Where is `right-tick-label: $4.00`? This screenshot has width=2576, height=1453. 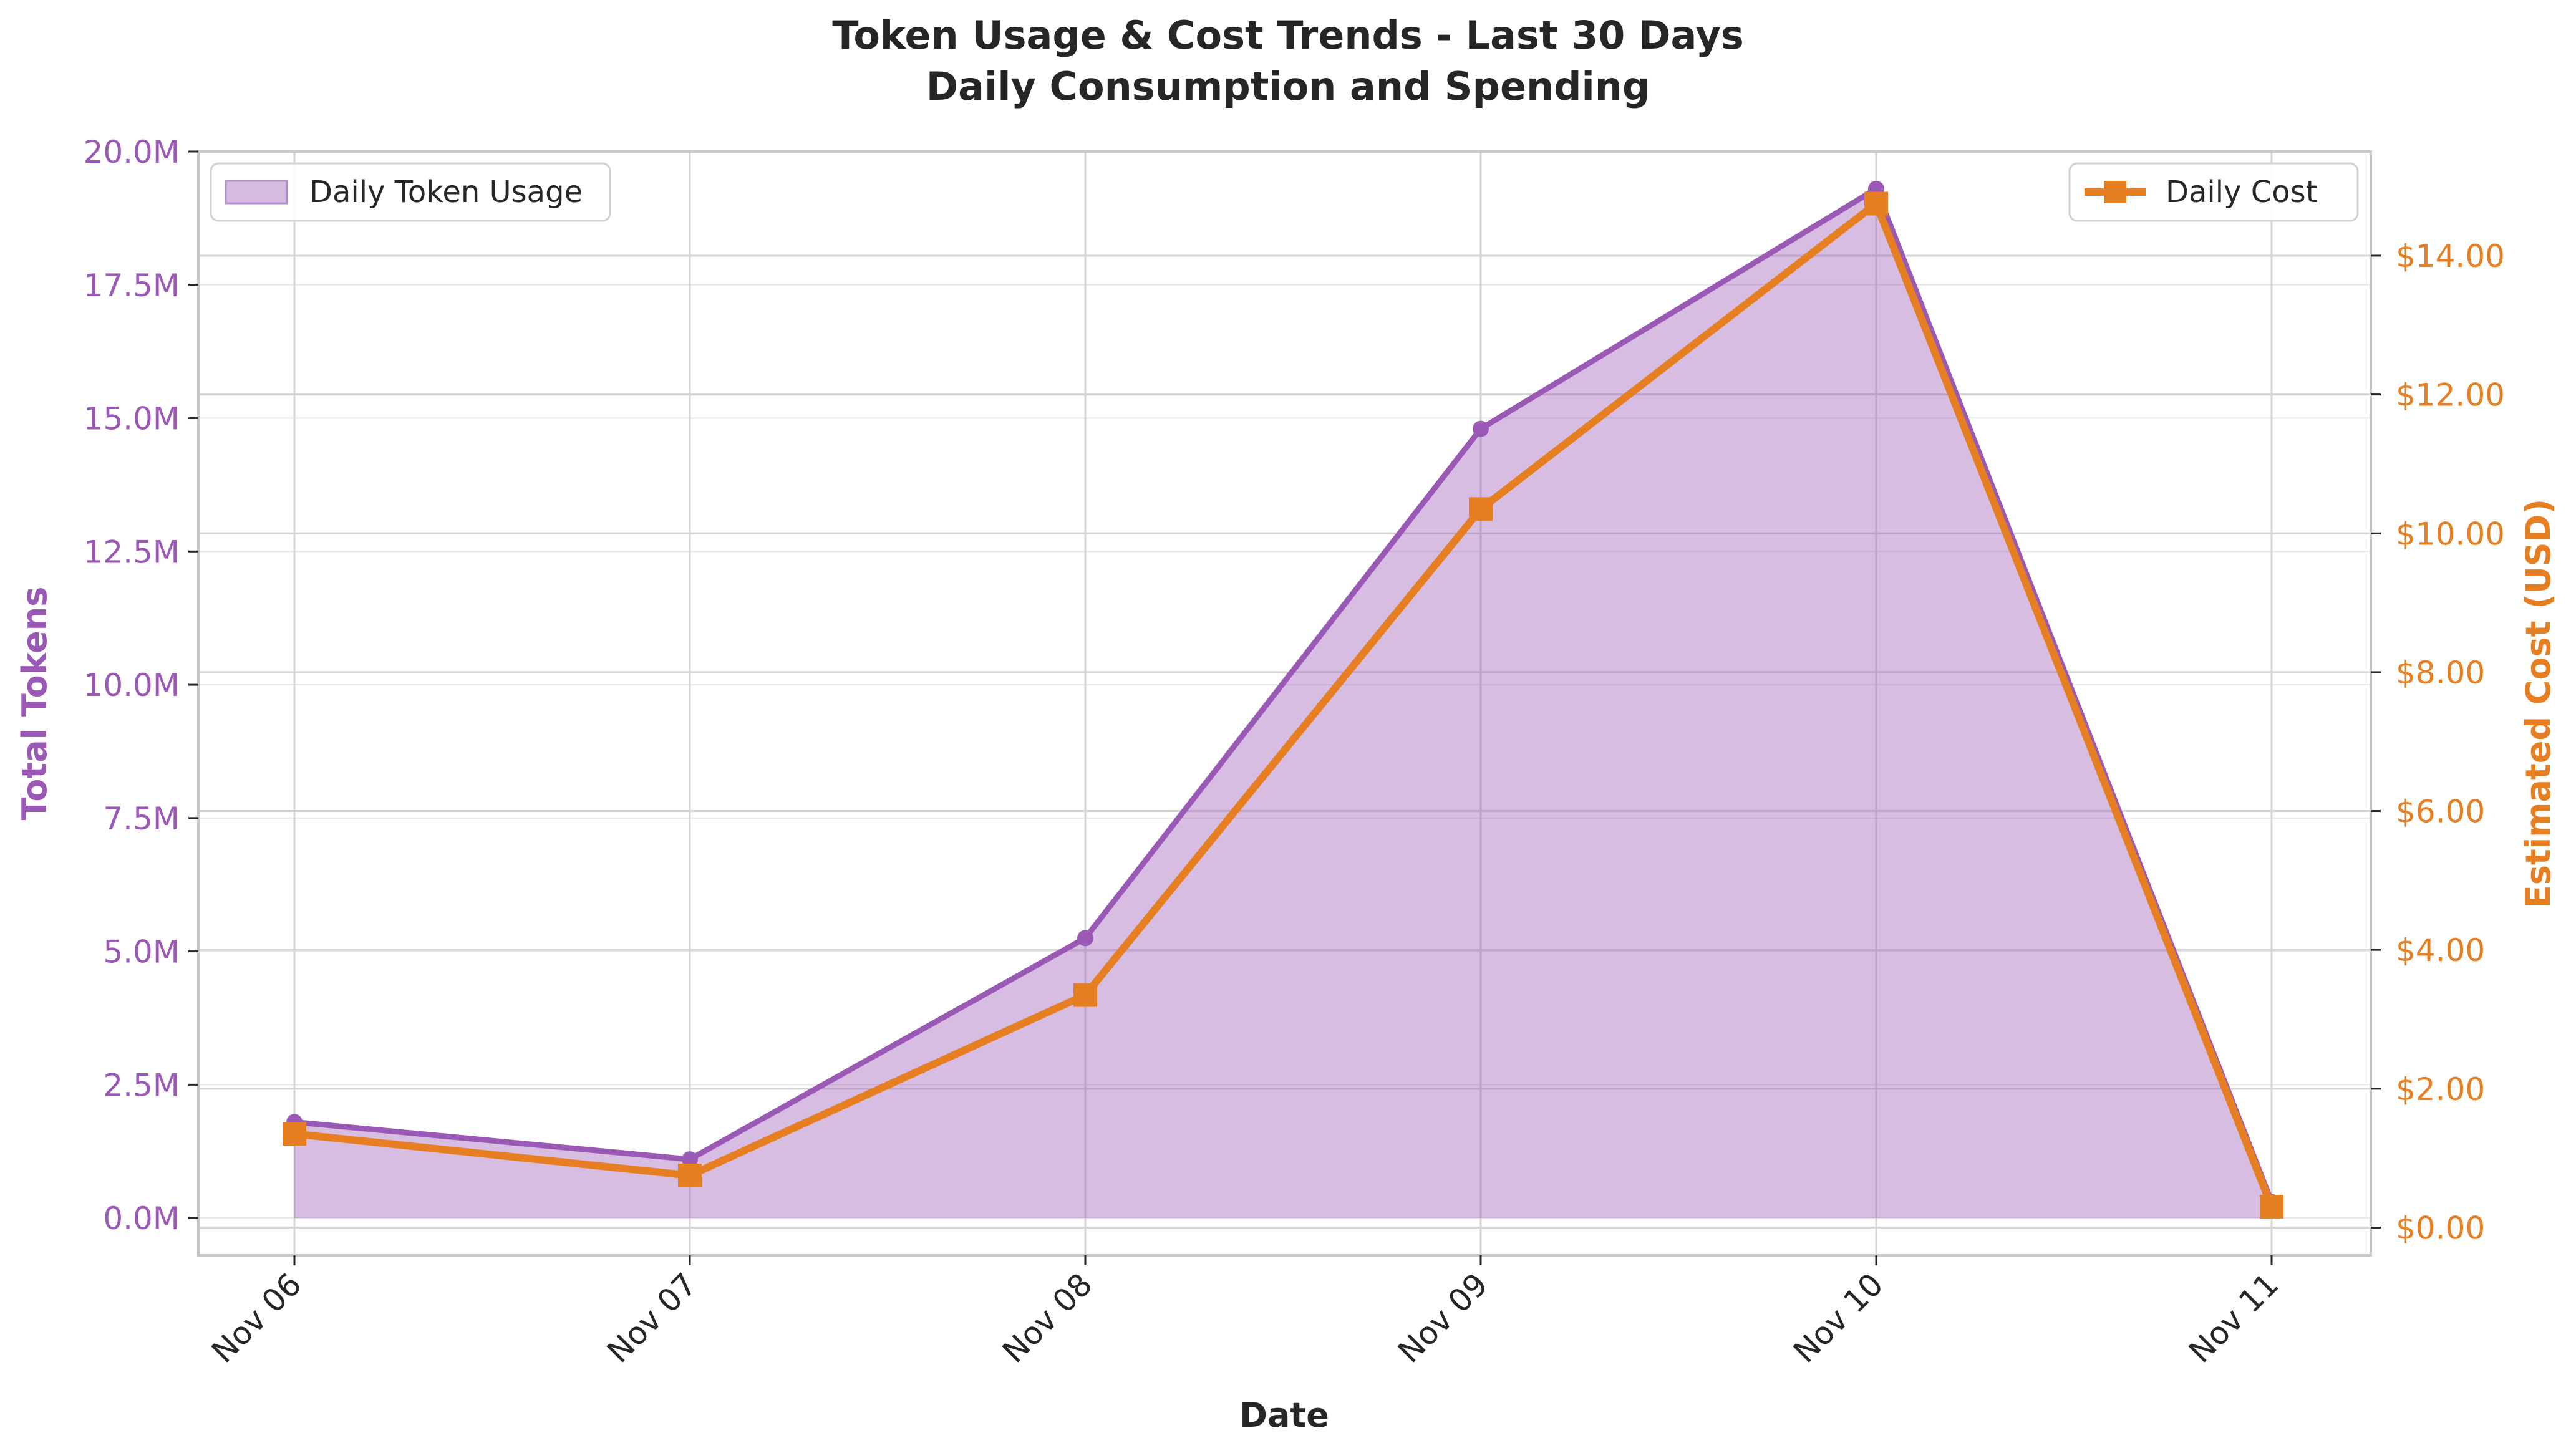
right-tick-label: $4.00 is located at coordinates (2440, 950).